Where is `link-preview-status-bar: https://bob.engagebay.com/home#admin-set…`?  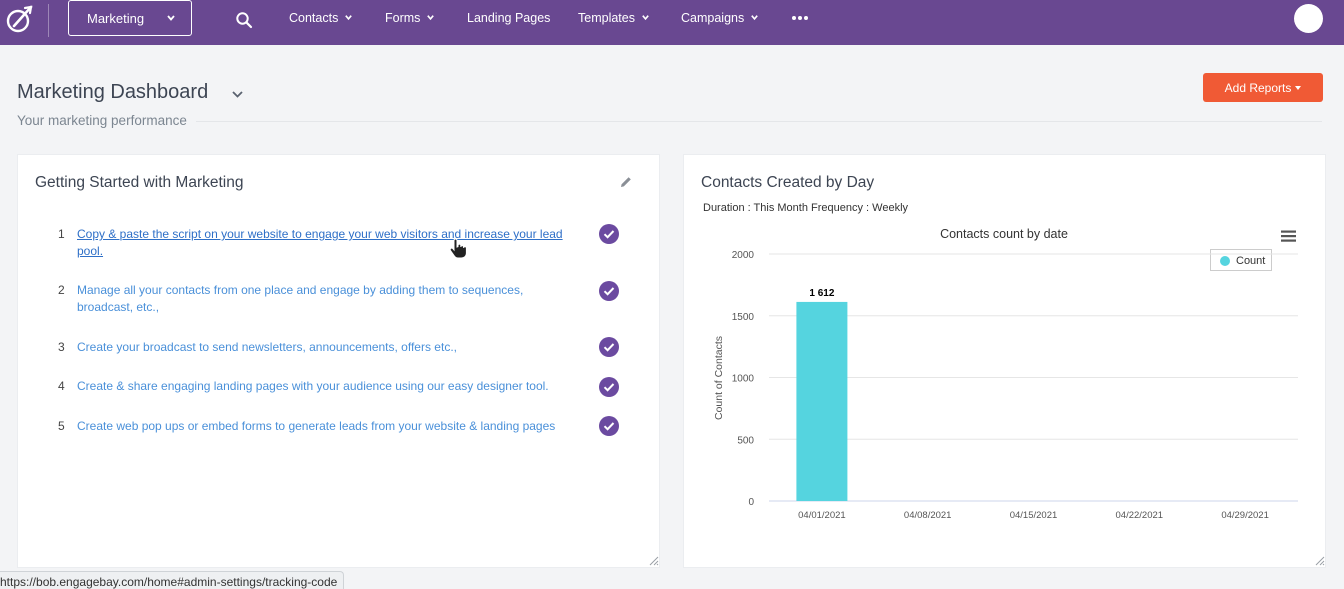
link-preview-status-bar: https://bob.engagebay.com/home#admin-set… is located at coordinates (172, 580).